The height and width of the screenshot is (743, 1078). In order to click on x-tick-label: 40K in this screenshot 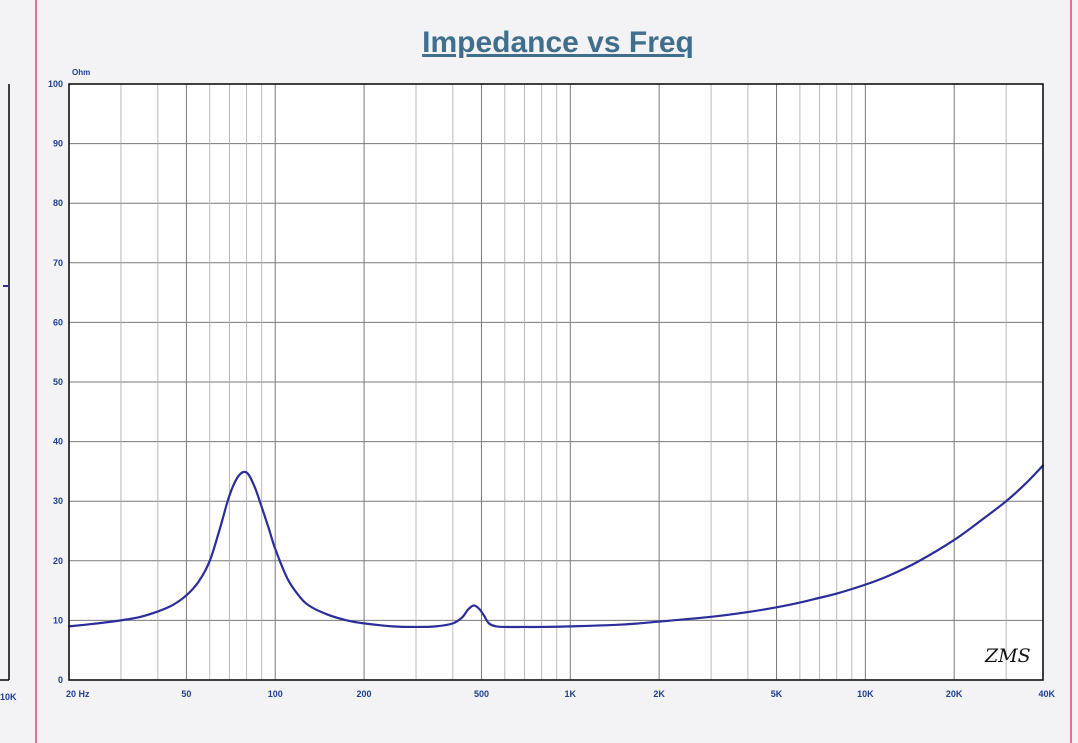, I will do `click(1046, 694)`.